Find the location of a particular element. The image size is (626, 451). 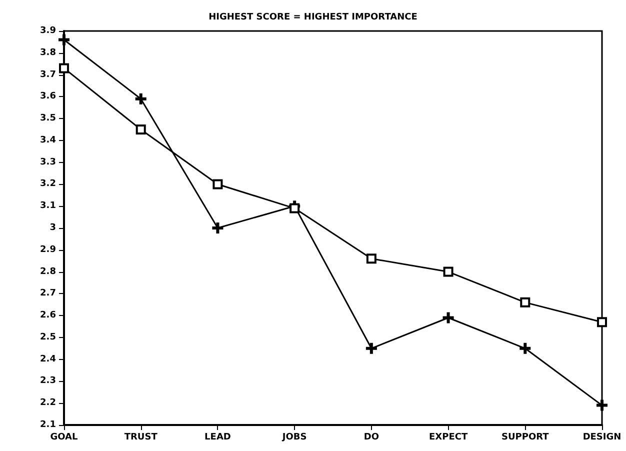

y-tick-label: 2.6 is located at coordinates (48, 315).